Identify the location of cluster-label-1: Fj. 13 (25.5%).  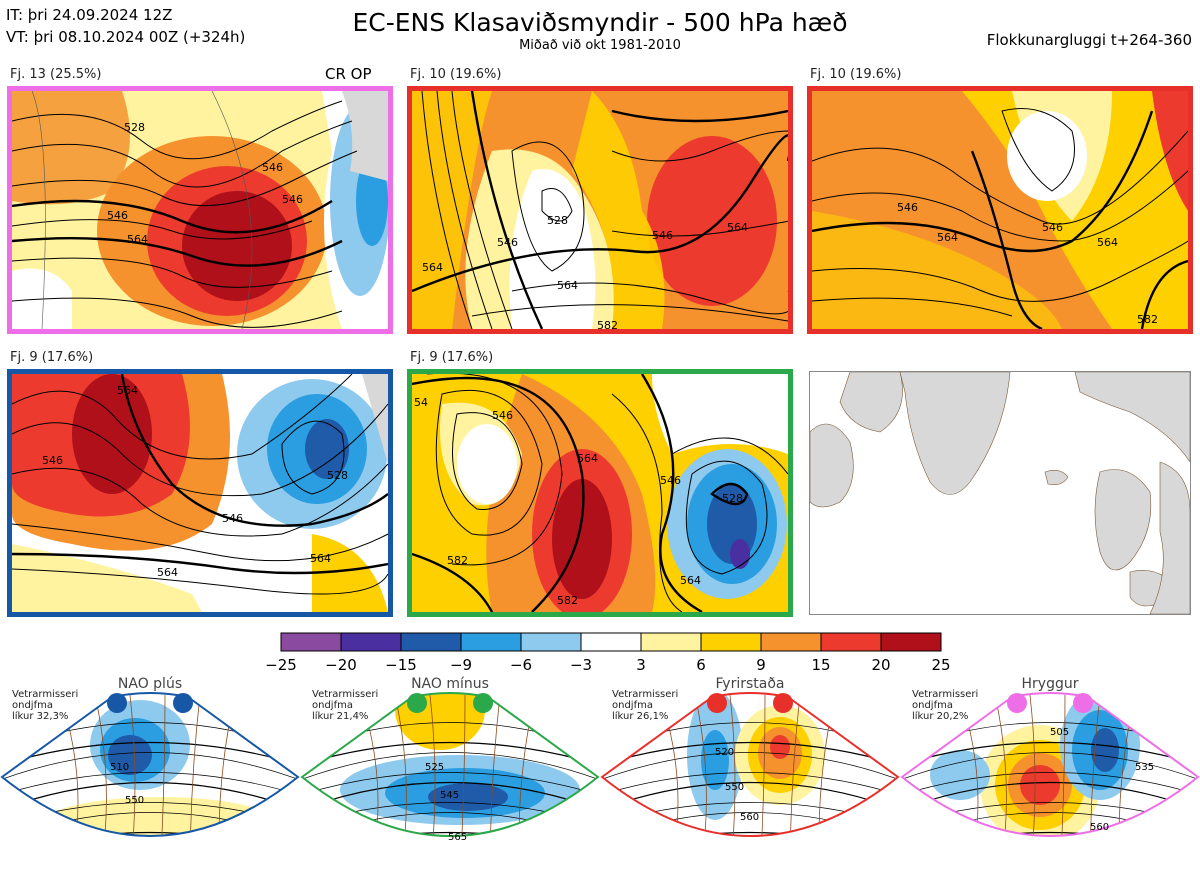
(56, 74).